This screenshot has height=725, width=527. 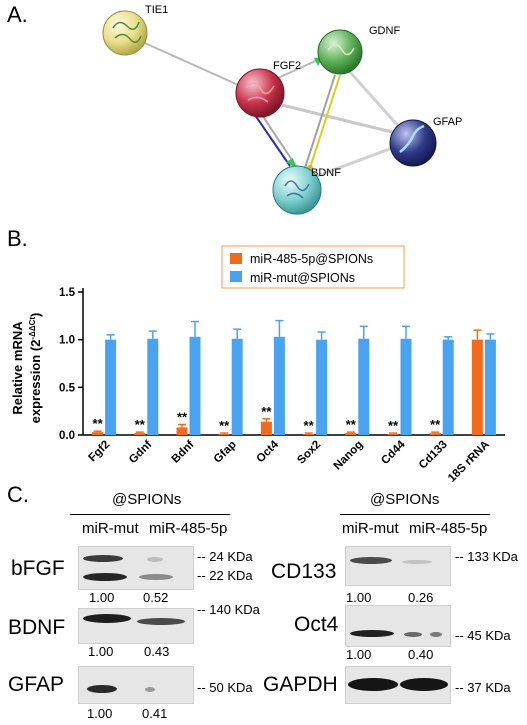 What do you see at coordinates (384, 31) in the screenshot?
I see `label-gdnf: GDNF` at bounding box center [384, 31].